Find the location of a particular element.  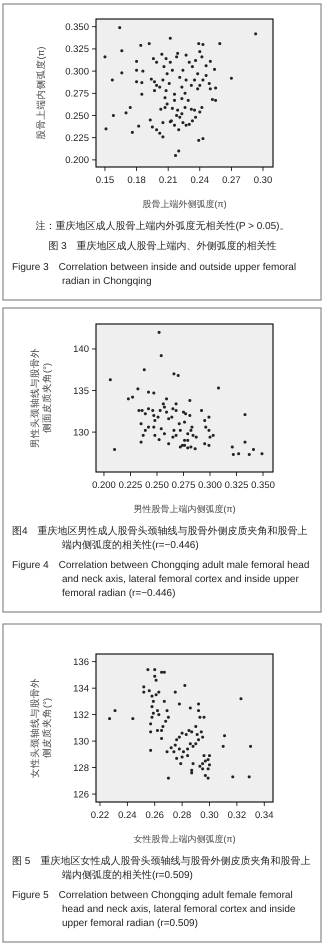

x-tick-label: 0.225 is located at coordinates (130, 485).